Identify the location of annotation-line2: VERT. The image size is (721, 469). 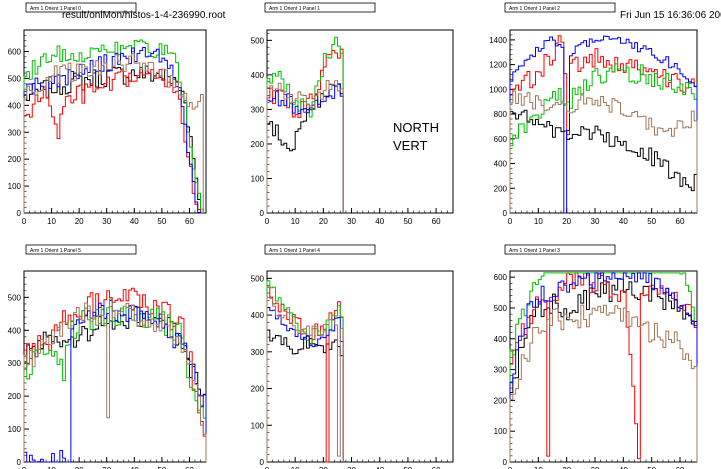
(410, 145).